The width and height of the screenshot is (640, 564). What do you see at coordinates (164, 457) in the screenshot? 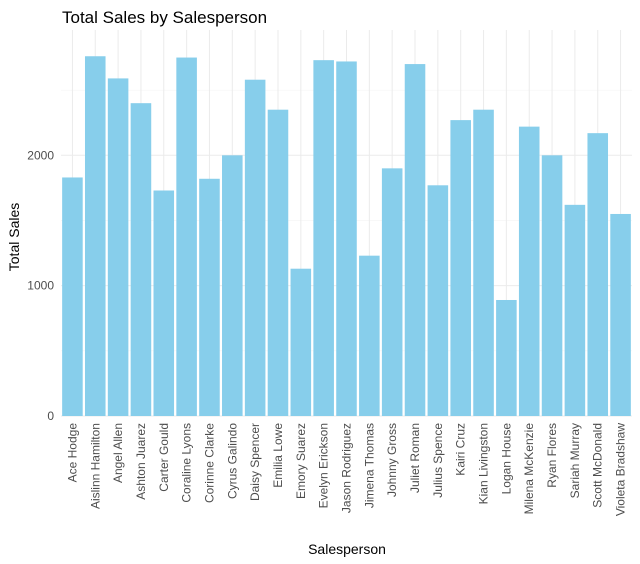
I see `x-tick-label: Carter Gould` at bounding box center [164, 457].